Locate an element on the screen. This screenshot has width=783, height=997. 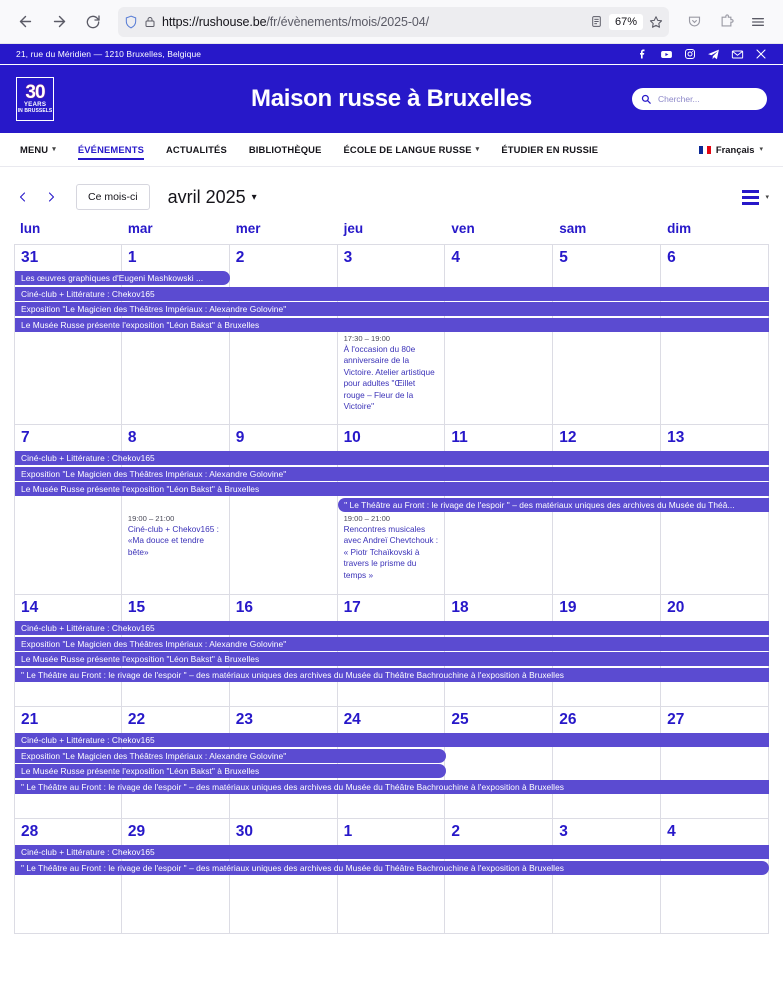
shield-icon is located at coordinates (131, 22).